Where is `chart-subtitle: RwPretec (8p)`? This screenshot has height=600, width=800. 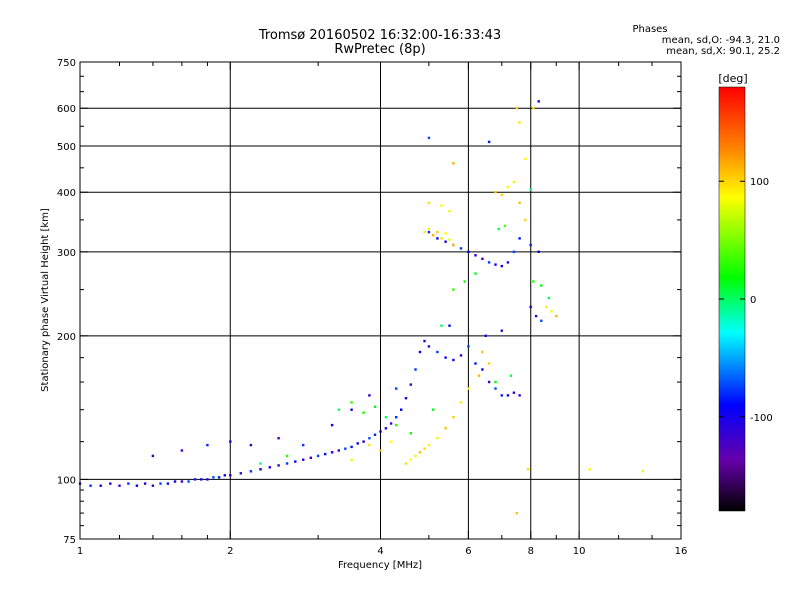 chart-subtitle: RwPretec (8p) is located at coordinates (379, 49).